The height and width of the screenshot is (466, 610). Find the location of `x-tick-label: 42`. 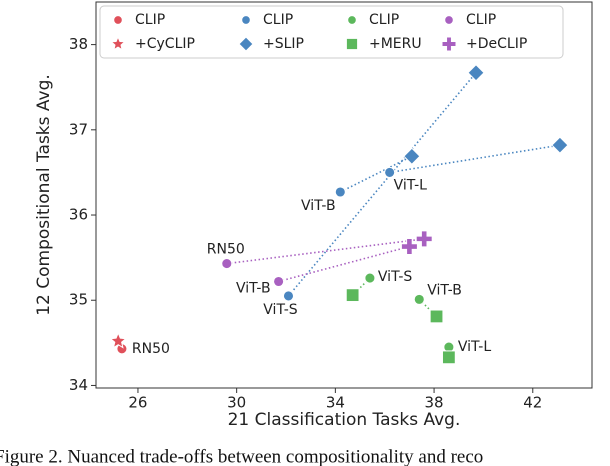

x-tick-label: 42 is located at coordinates (532, 403).